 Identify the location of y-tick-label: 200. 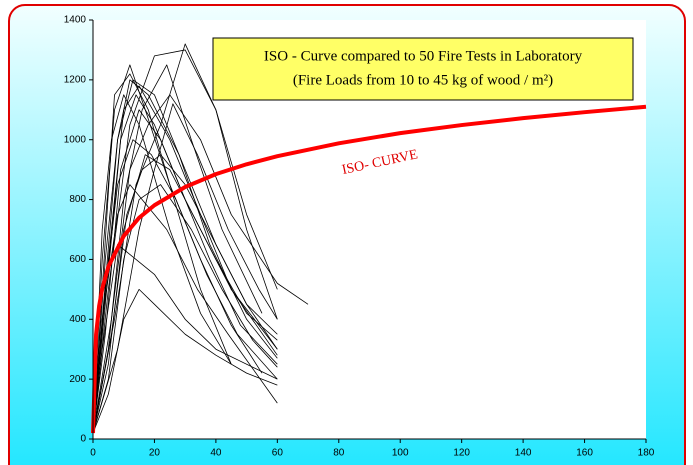
(77, 379).